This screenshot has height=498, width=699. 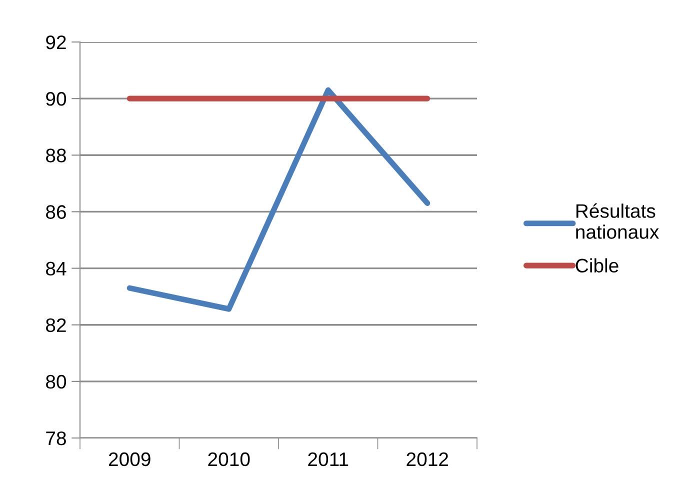 I want to click on y-tick-label: 84, so click(x=56, y=269).